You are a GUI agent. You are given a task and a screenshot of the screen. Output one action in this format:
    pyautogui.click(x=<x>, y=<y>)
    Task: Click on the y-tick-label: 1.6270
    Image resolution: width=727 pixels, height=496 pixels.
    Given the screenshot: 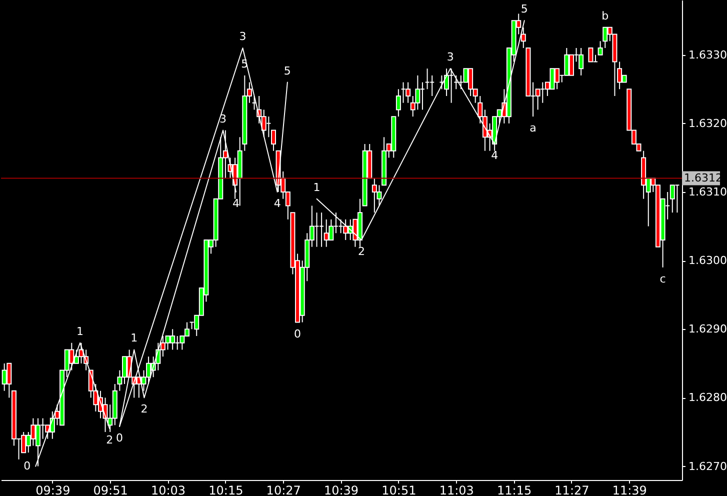 What is the action you would take?
    pyautogui.click(x=707, y=466)
    